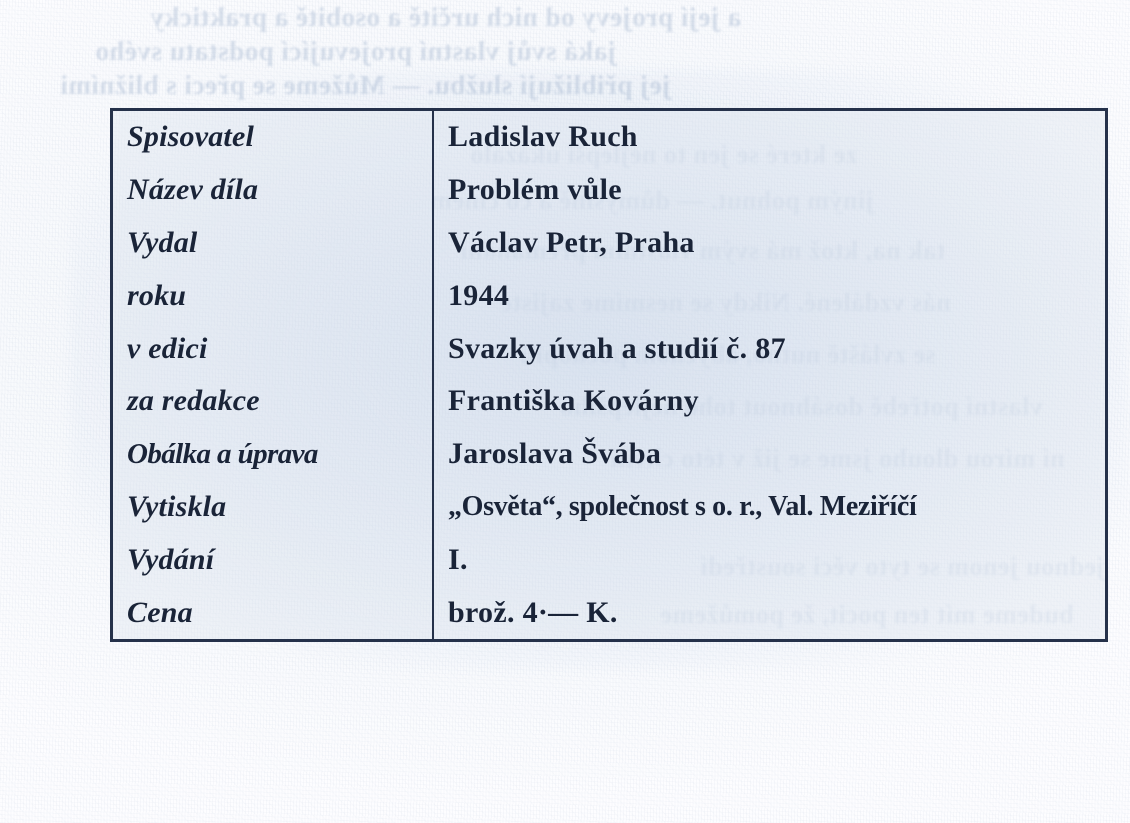 The width and height of the screenshot is (1130, 823). Describe the element at coordinates (272, 190) in the screenshot. I see `row-label-nazev-dila: Název díla` at that location.